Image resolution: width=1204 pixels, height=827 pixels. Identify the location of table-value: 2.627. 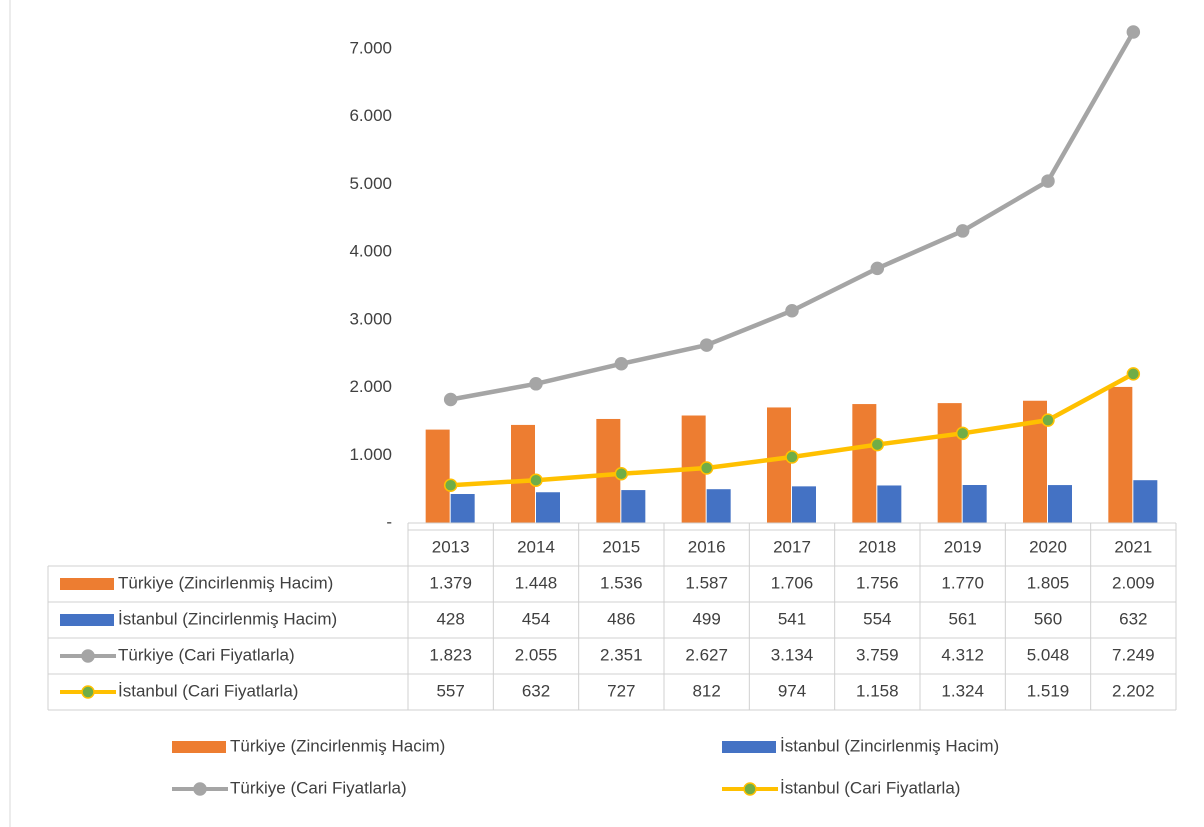
(706, 654).